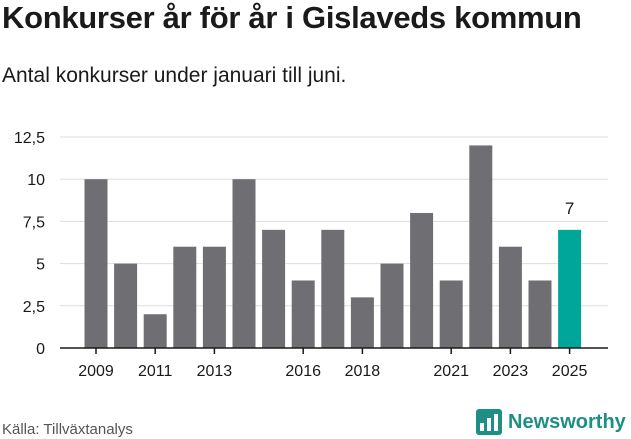 The width and height of the screenshot is (631, 439). Describe the element at coordinates (451, 371) in the screenshot. I see `x-tick-label: 2021` at that location.